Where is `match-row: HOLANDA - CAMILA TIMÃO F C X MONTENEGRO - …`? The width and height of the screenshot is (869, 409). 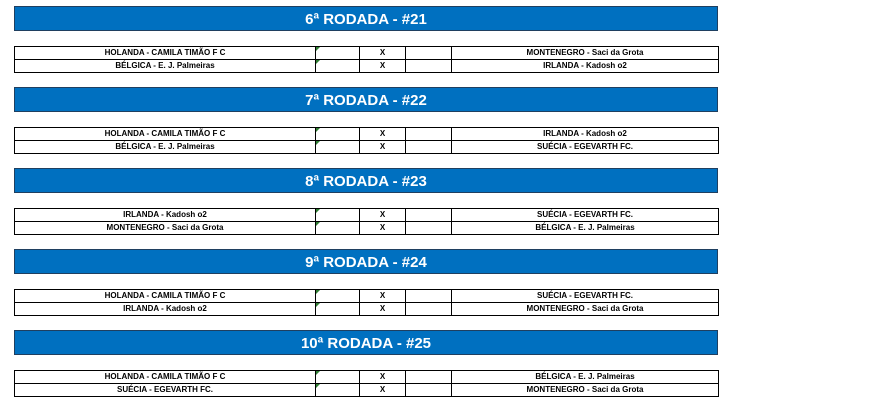 match-row: HOLANDA - CAMILA TIMÃO F C X MONTENEGRO - … is located at coordinates (366, 53).